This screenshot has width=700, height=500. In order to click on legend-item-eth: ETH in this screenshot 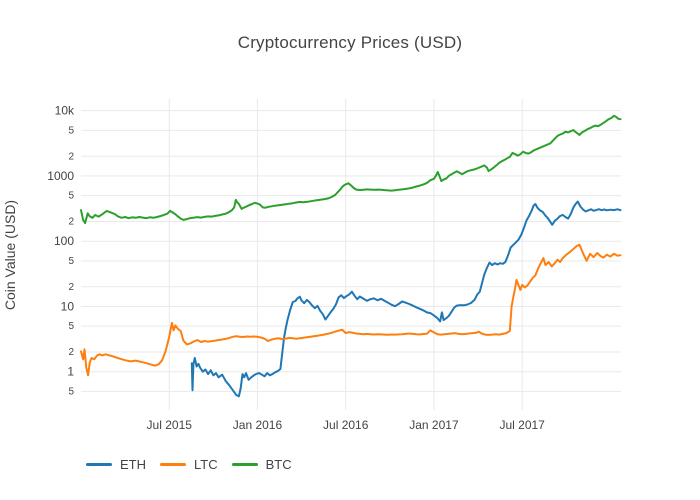, I will do `click(116, 464)`.